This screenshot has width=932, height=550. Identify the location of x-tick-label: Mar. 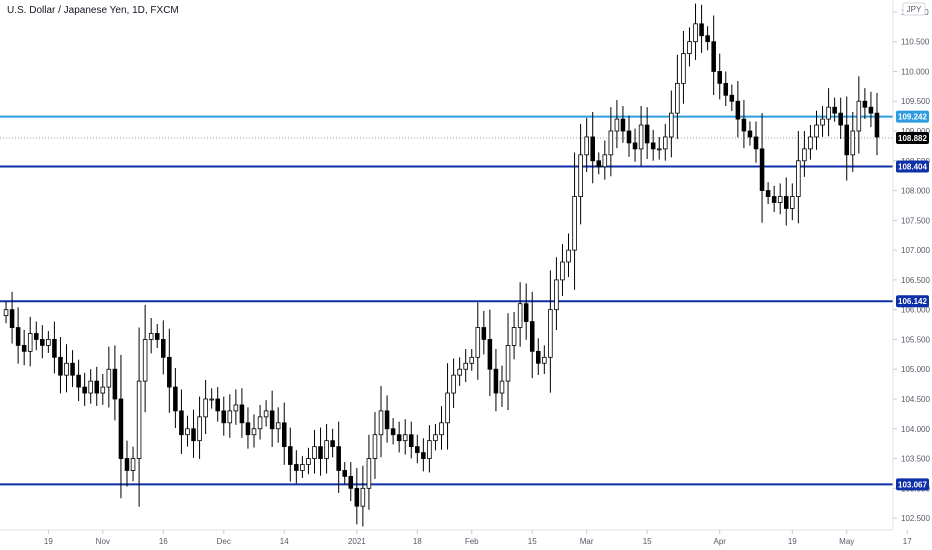
(587, 541).